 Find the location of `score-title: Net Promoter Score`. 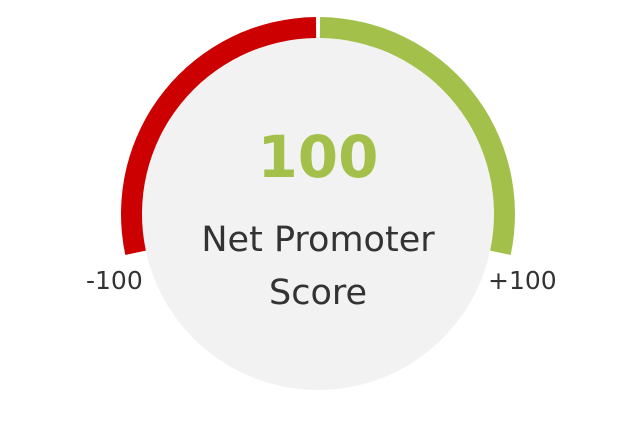

score-title: Net Promoter Score is located at coordinates (318, 266).